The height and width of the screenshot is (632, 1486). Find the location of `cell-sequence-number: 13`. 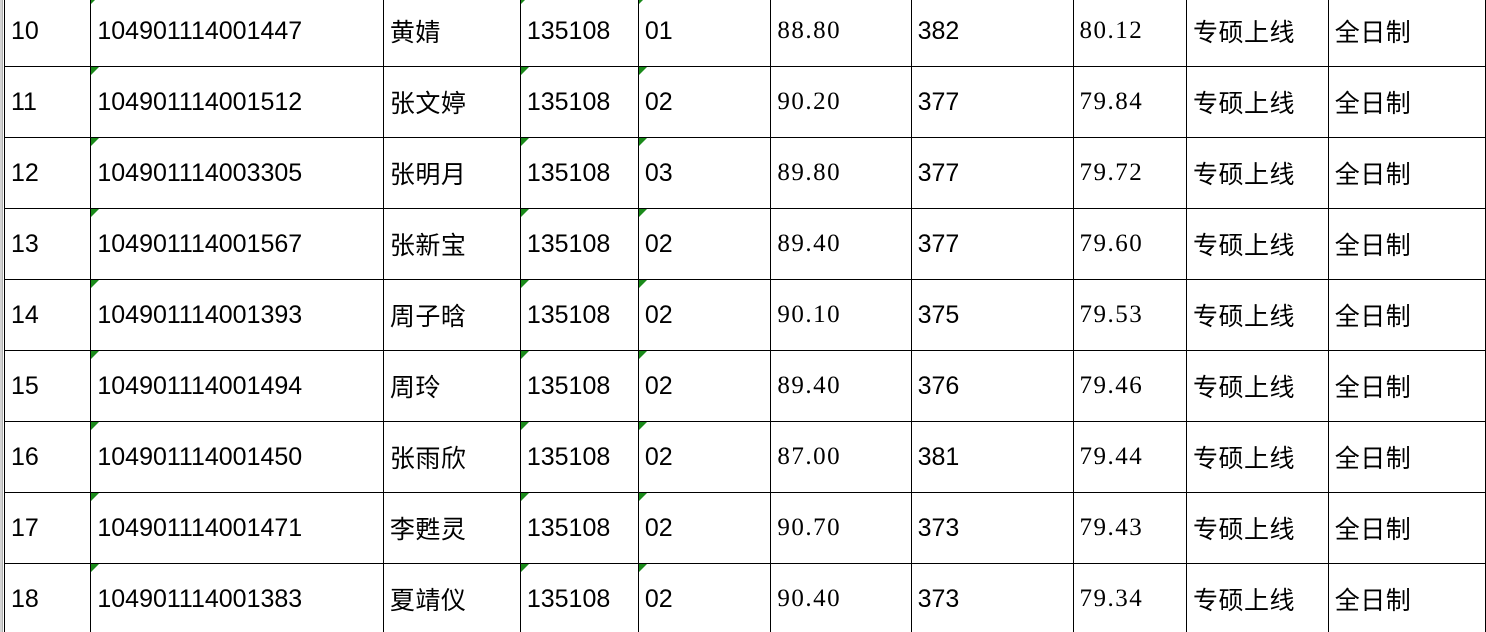

cell-sequence-number: 13 is located at coordinates (47, 244).